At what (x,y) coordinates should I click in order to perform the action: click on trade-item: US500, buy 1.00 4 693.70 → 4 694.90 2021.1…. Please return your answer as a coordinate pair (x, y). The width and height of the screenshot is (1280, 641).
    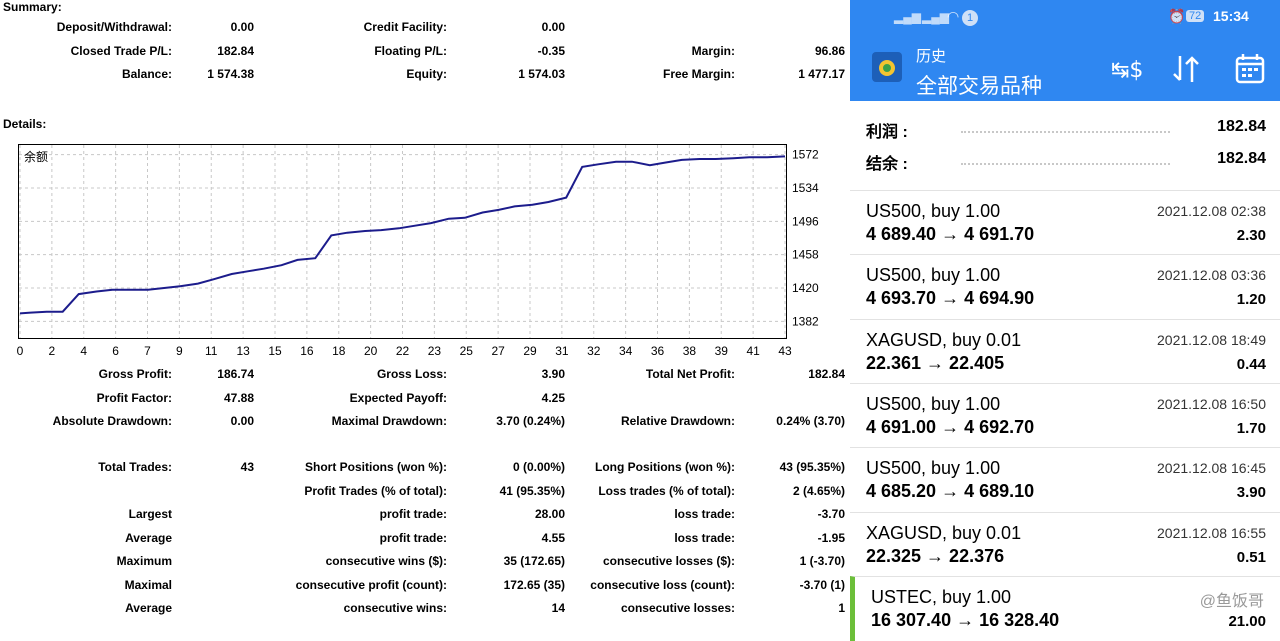
    Looking at the image, I should click on (1065, 287).